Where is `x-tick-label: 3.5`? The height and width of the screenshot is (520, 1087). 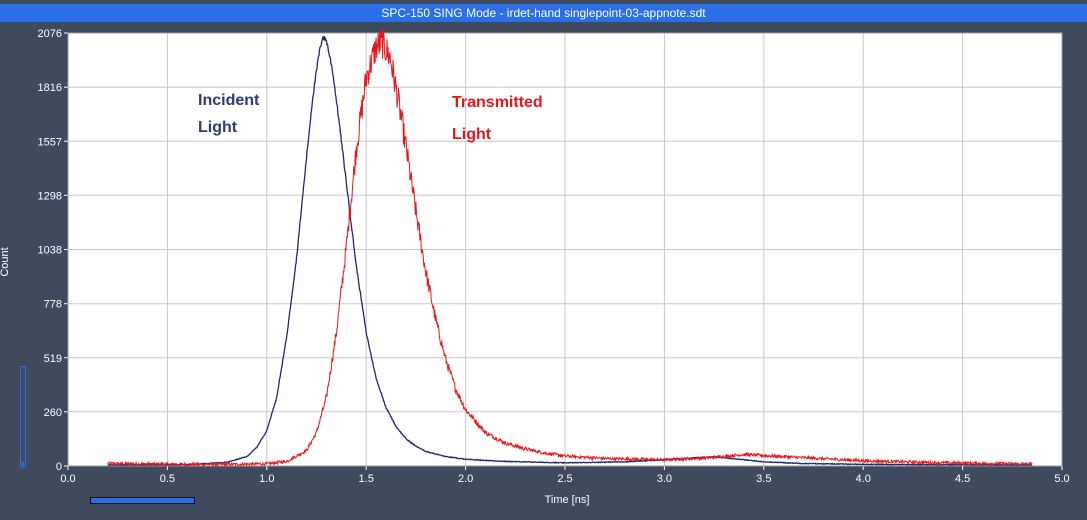 x-tick-label: 3.5 is located at coordinates (763, 479).